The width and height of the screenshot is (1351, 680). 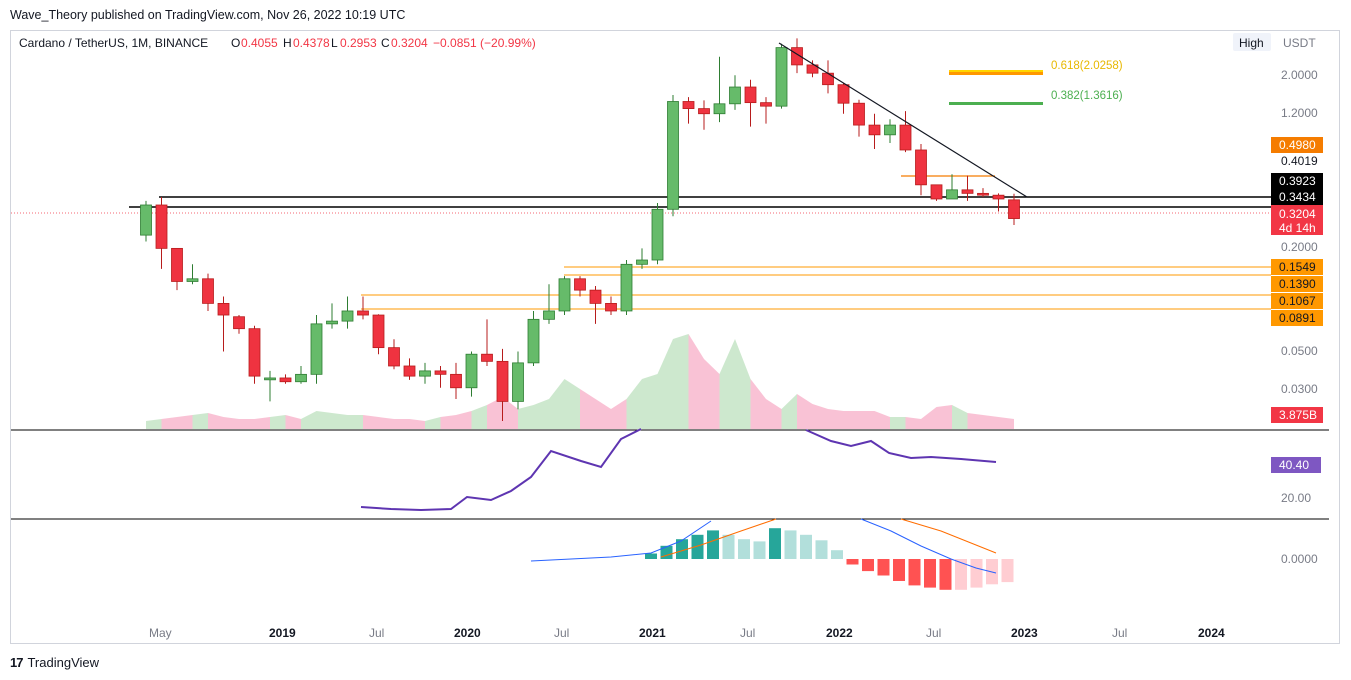 What do you see at coordinates (1297, 197) in the screenshot?
I see `price-label-03434: 0.3434` at bounding box center [1297, 197].